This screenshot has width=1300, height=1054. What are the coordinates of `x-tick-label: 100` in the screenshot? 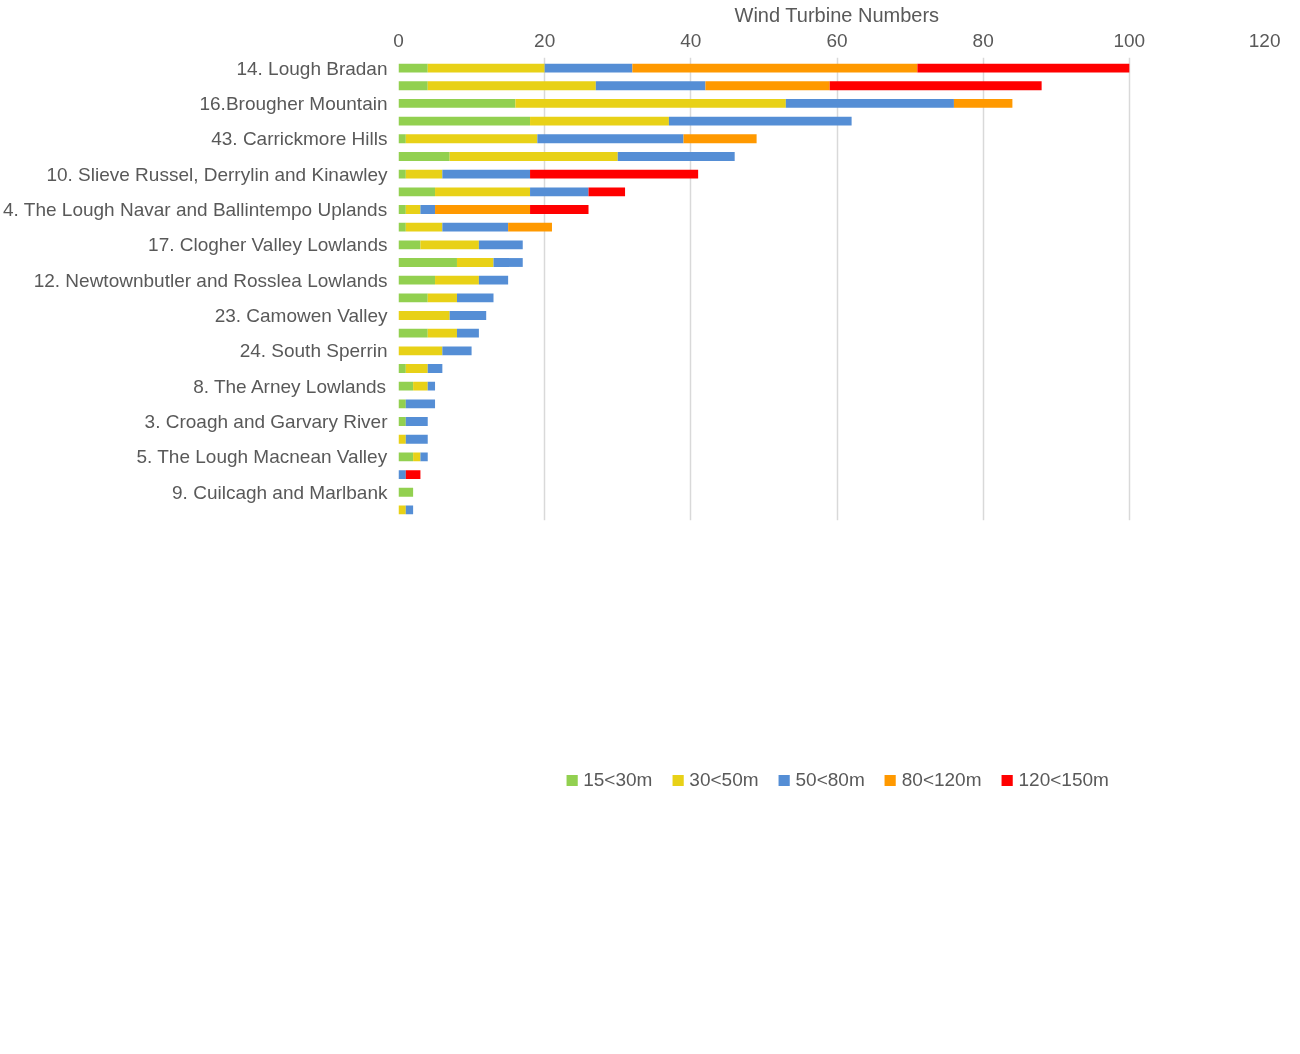 It's located at (1129, 40).